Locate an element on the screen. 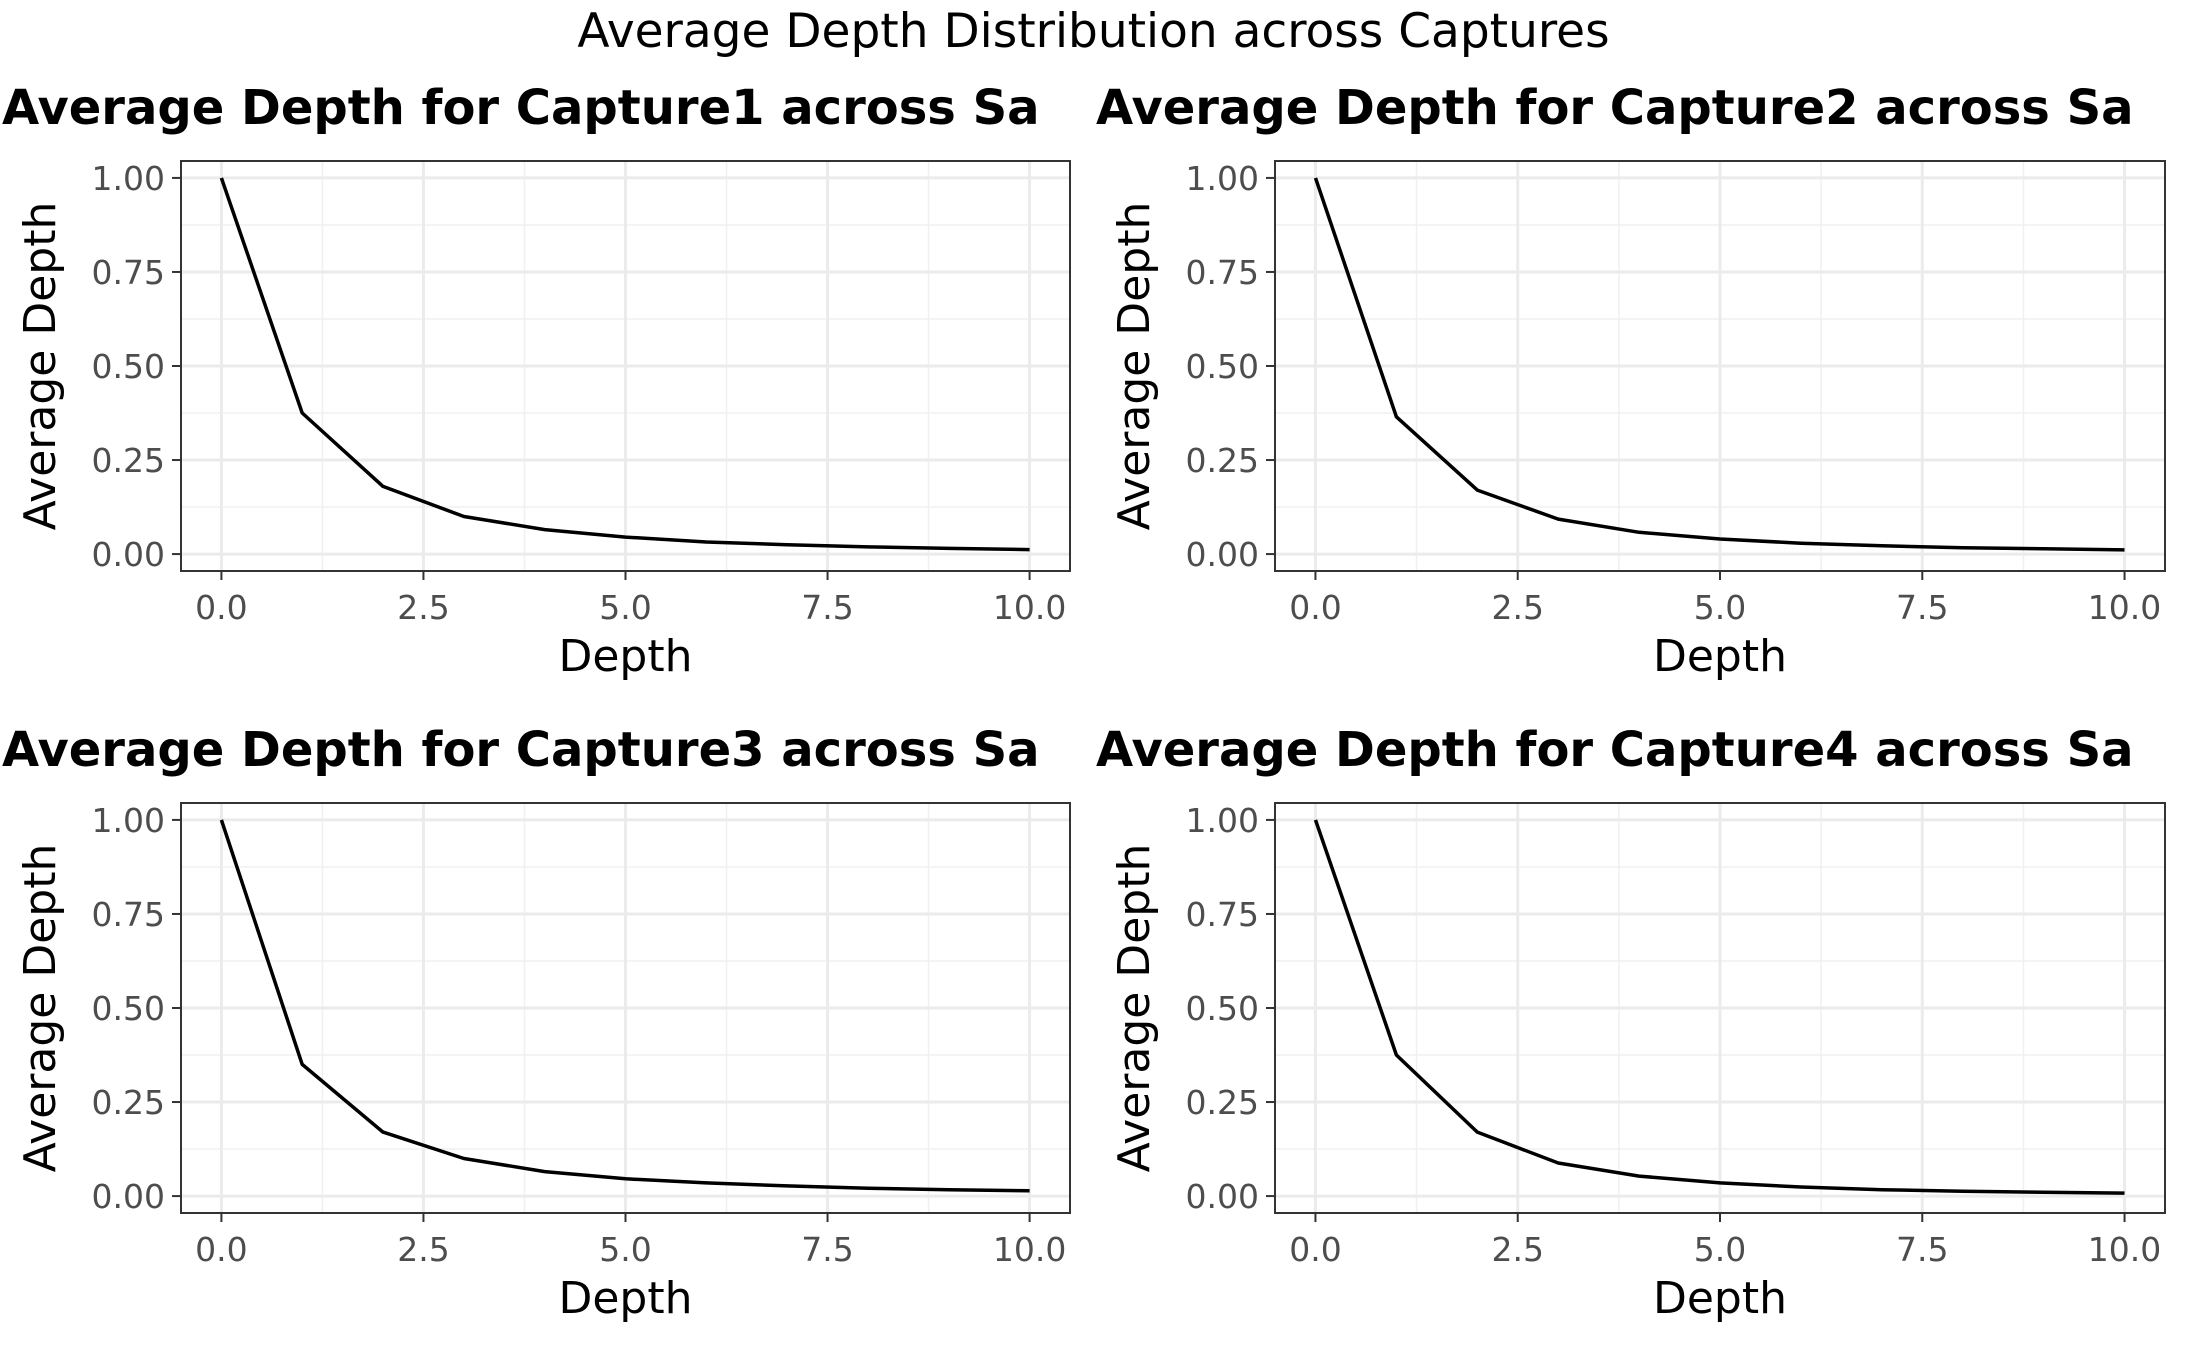 This screenshot has height=1350, width=2187. panel-title-2: Average Depth for Capture2 across Sa is located at coordinates (1615, 108).